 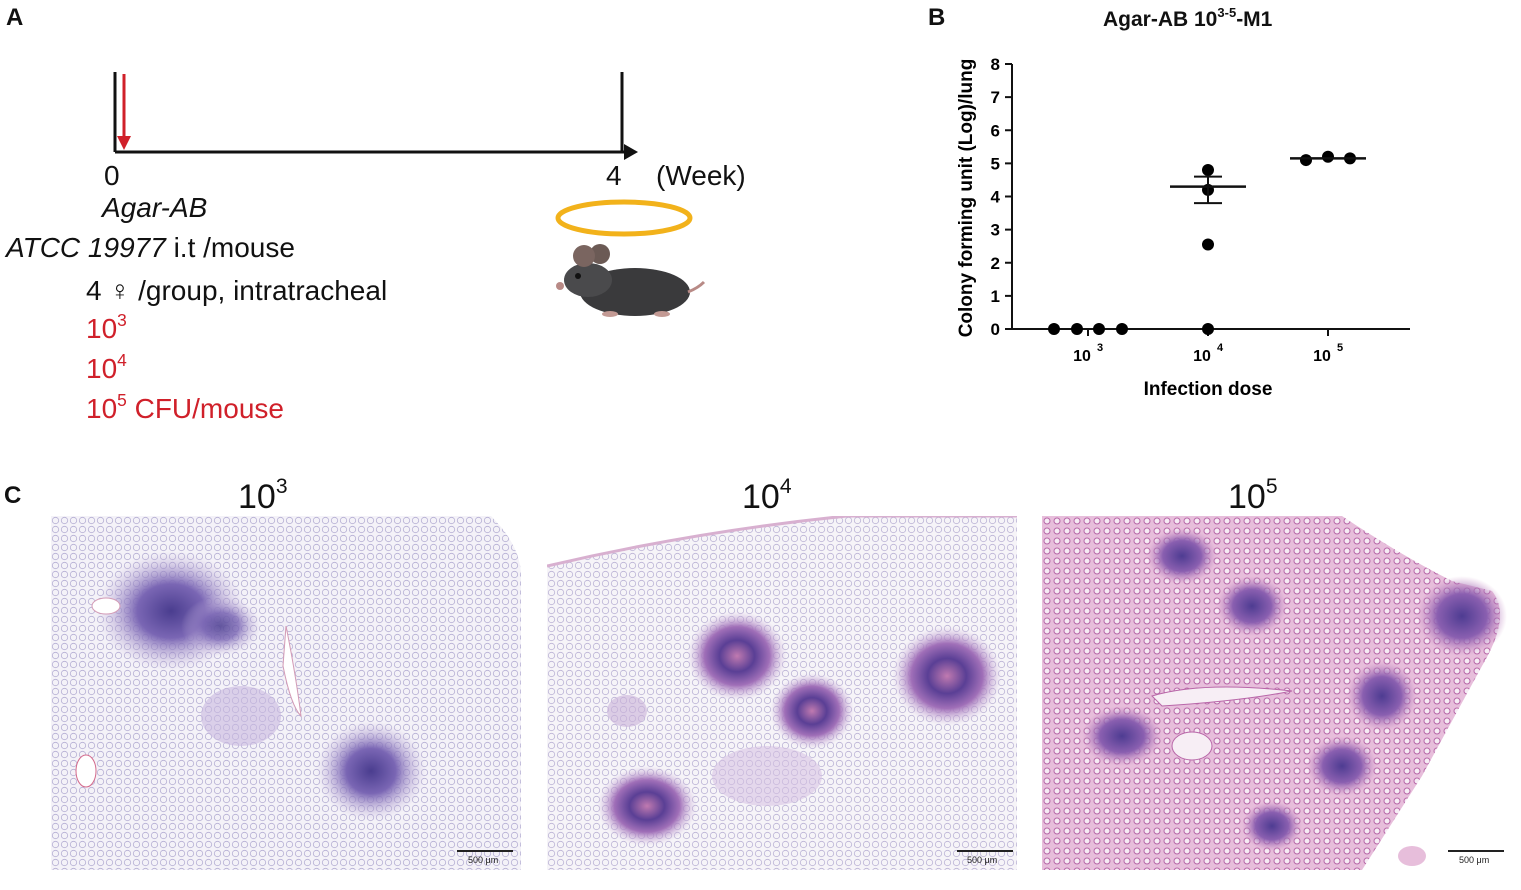 I want to click on histology-title-2: 104, so click(x=767, y=496).